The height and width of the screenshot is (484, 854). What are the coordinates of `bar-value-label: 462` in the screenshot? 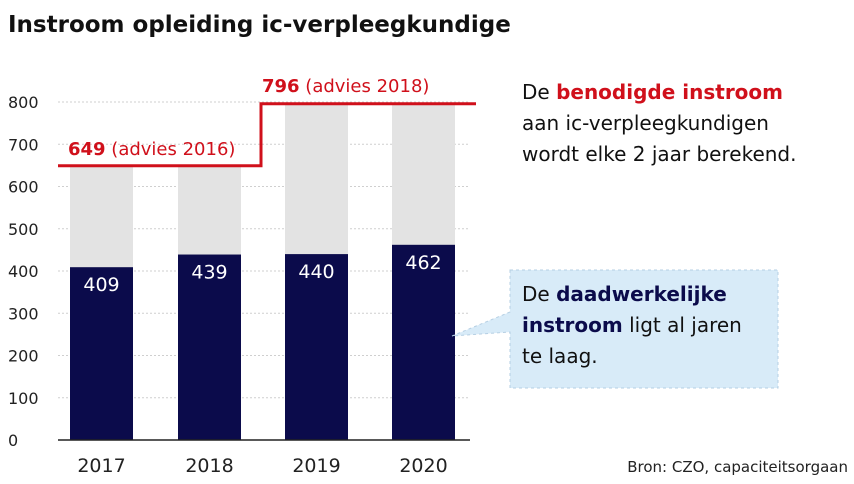 It's located at (423, 263).